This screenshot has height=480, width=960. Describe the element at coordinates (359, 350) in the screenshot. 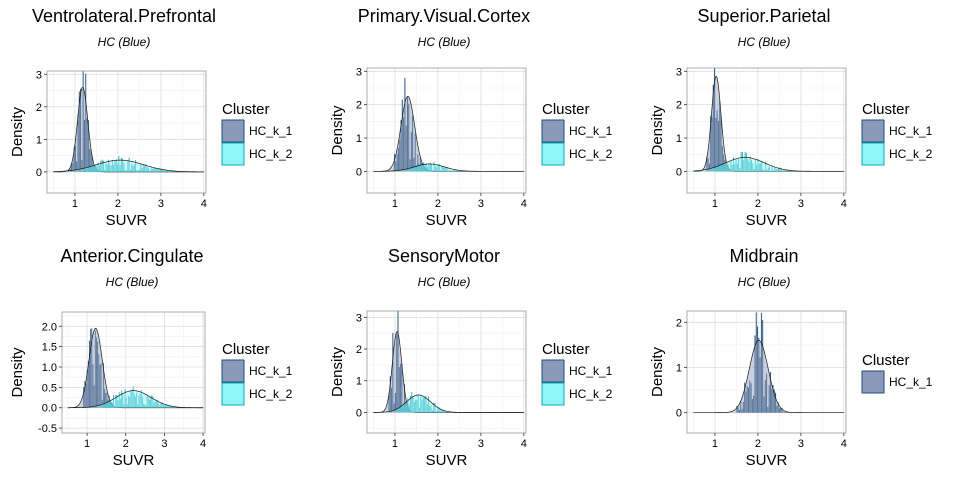

I see `y-tick-label: 2` at that location.